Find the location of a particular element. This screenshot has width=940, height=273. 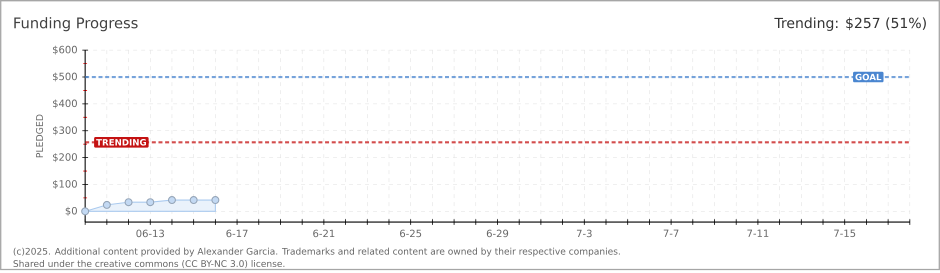

x-tick-label: 06-13 is located at coordinates (150, 234).